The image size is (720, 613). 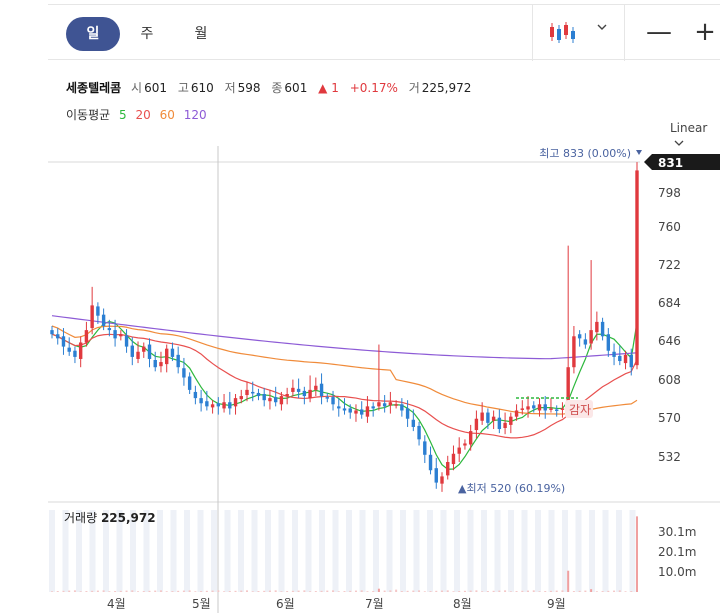 I want to click on scale-mode-dropdown: Linear, so click(x=695, y=135).